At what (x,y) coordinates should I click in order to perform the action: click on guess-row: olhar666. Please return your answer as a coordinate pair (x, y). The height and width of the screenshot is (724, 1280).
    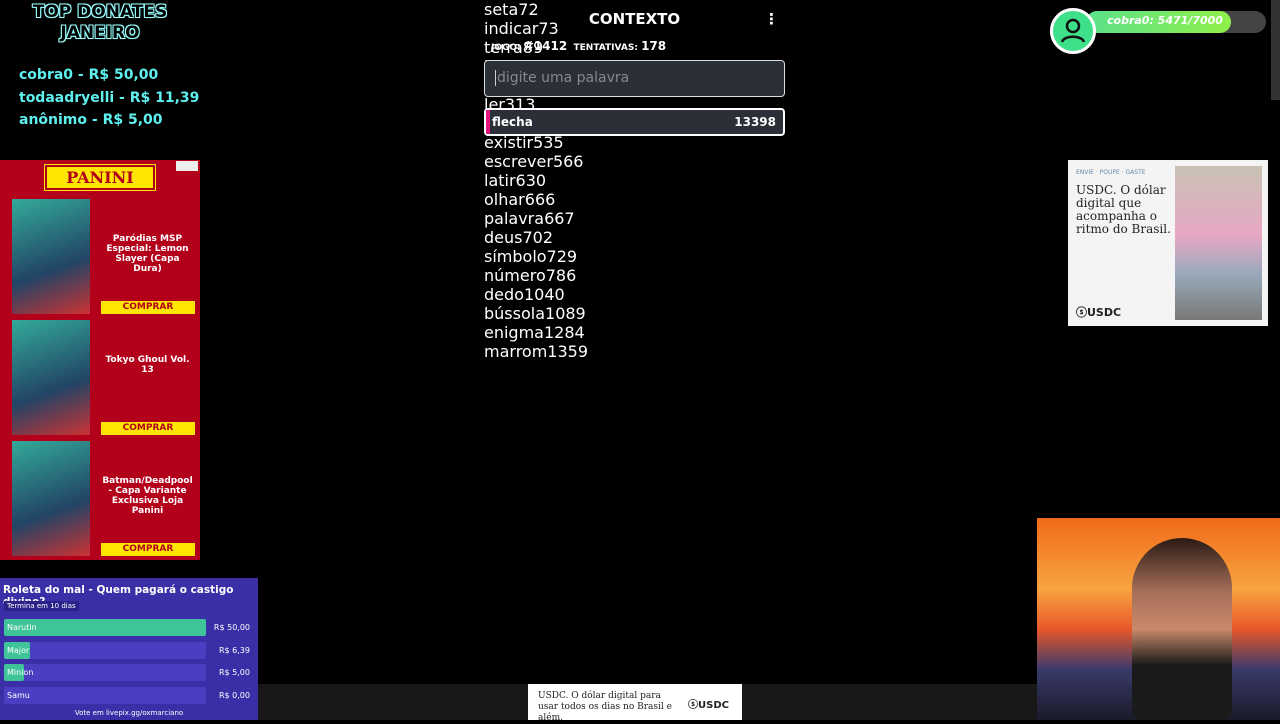
    Looking at the image, I should click on (634, 199).